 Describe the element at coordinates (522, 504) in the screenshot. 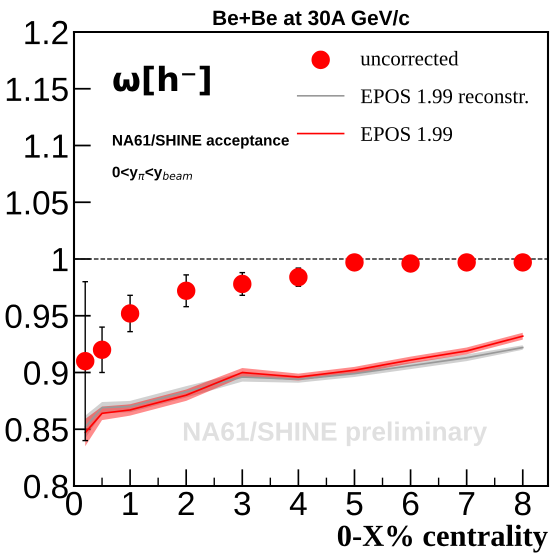

I see `x-tick-label: 8` at that location.